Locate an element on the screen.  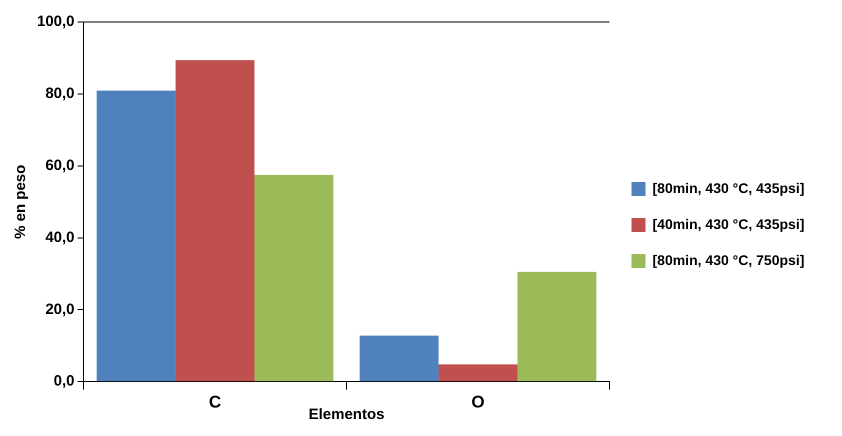
y-tick-label: 100,0 is located at coordinates (55, 21).